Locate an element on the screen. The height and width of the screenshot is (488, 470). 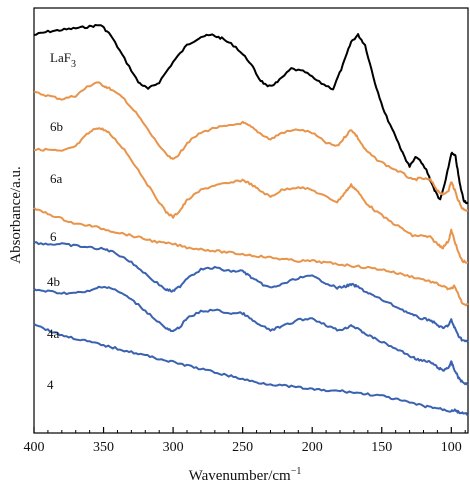
x-tick-label-350: 350 is located at coordinates (103, 447).